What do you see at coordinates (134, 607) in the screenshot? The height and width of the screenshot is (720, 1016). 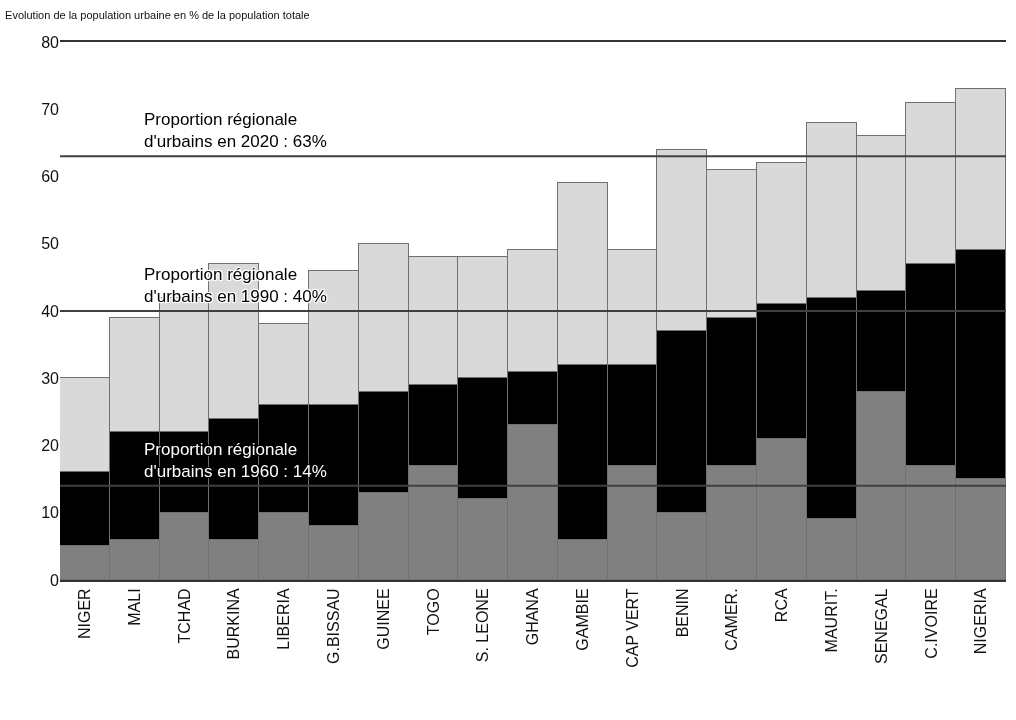 I see `x-tick-label: MALI` at bounding box center [134, 607].